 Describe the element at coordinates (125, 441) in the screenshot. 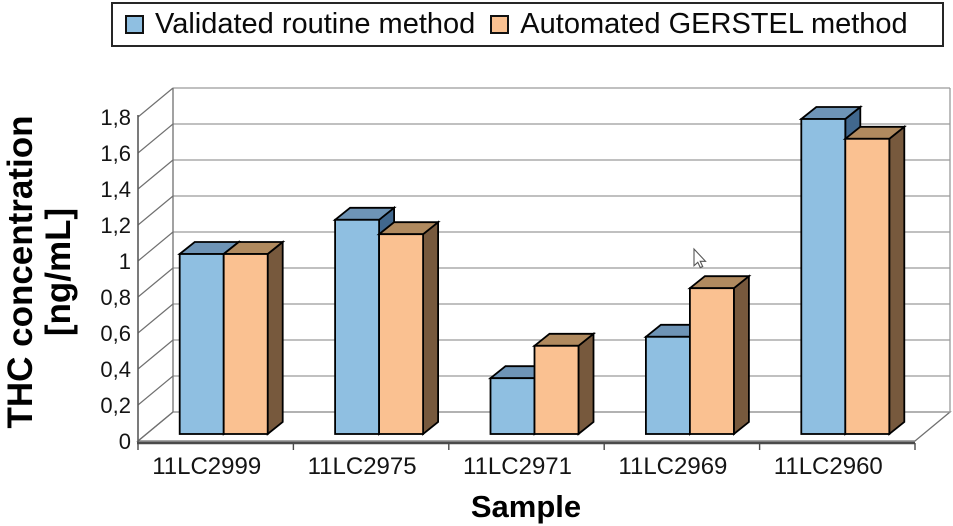

I see `y-tick-label: 0` at that location.